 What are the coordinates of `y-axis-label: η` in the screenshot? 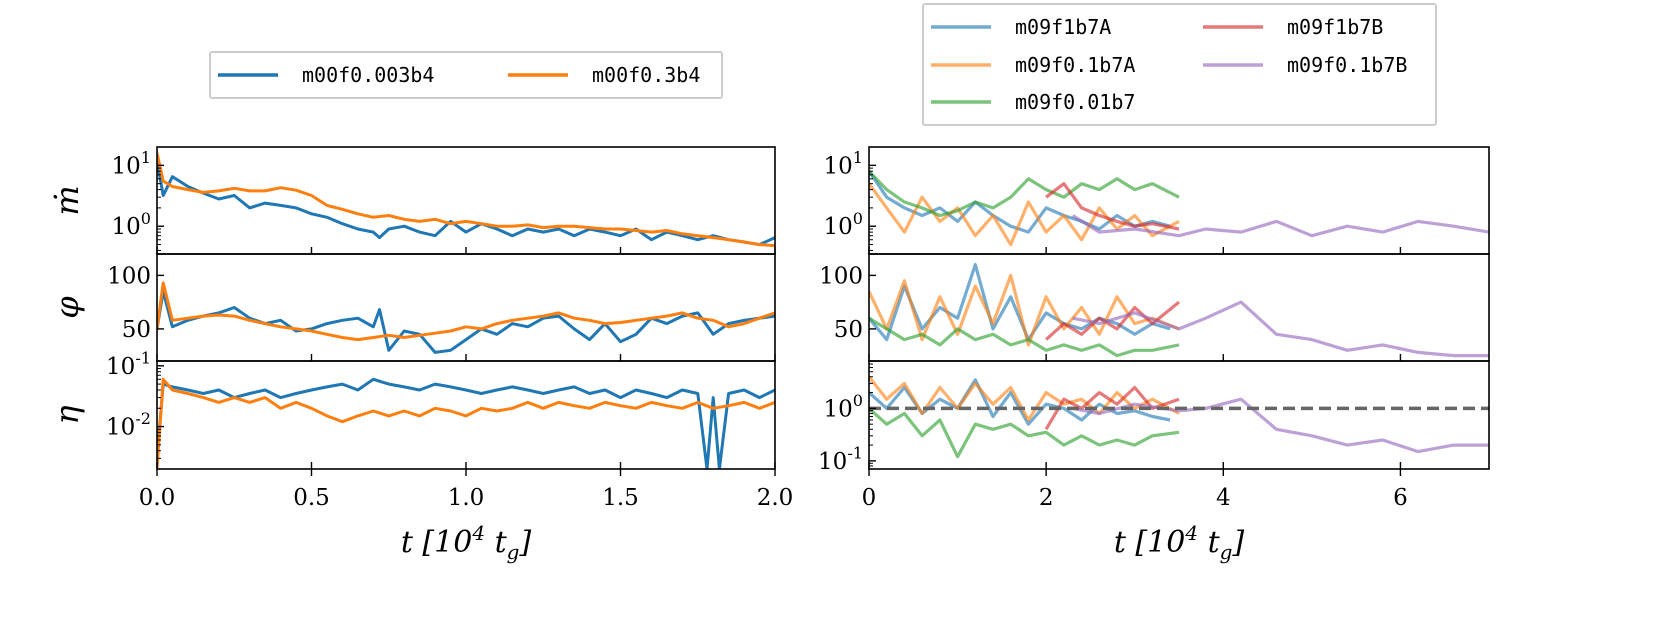 It's located at (67, 414).